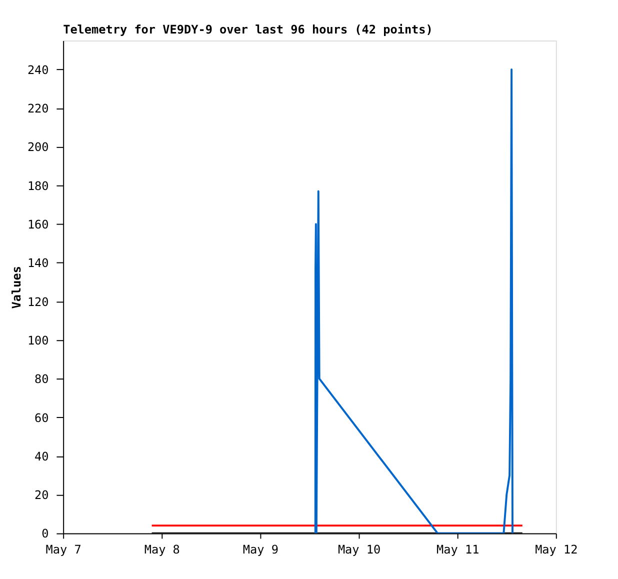 This screenshot has height=579, width=618. I want to click on y-tick-label: 140, so click(38, 263).